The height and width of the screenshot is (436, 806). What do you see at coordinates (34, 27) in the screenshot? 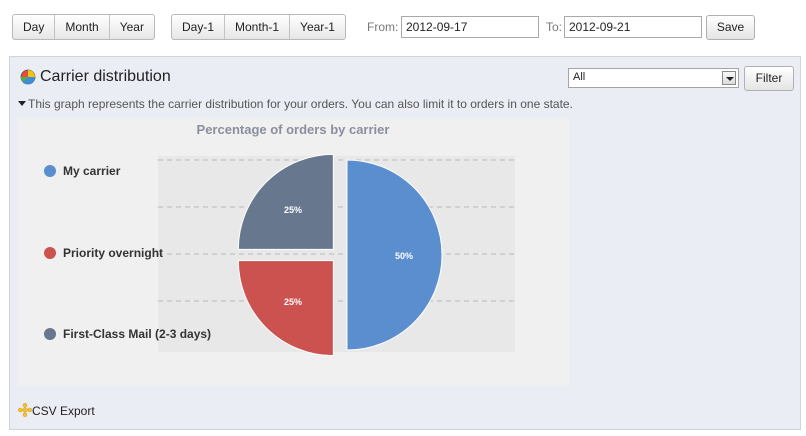
I see `day-button: Day` at bounding box center [34, 27].